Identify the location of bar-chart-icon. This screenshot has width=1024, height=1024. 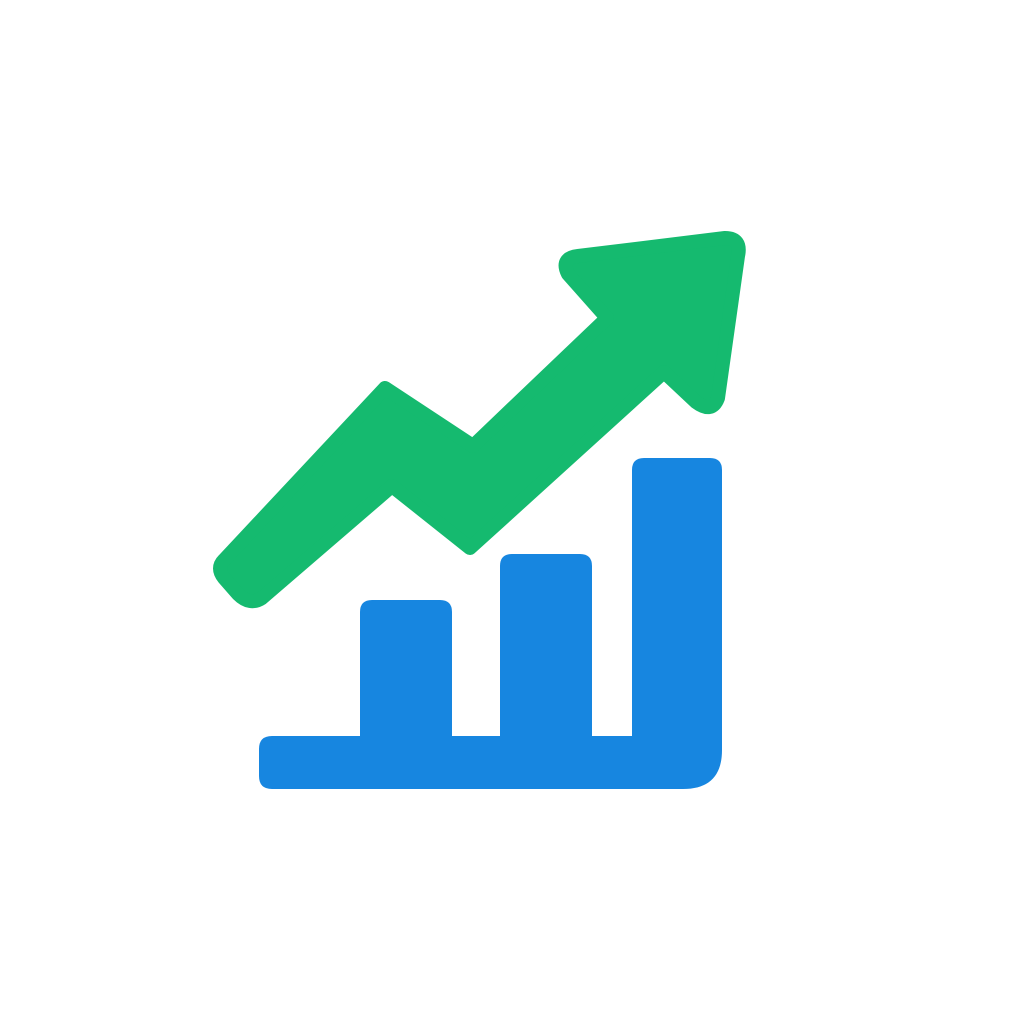
(490, 623).